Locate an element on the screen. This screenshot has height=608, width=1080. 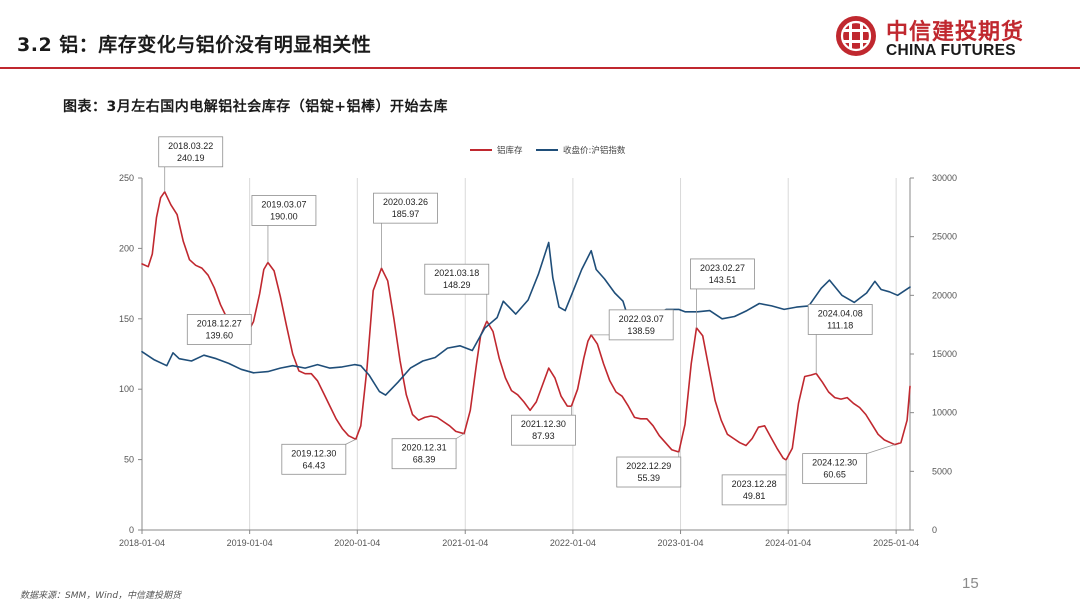
callout-date: 2019.12.30 is located at coordinates (313, 453).